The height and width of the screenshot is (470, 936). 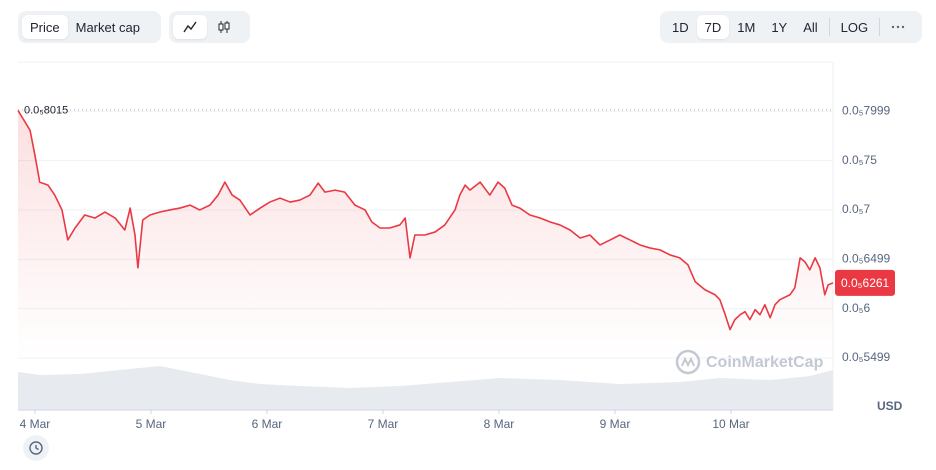 I want to click on x-tick-label: 4 Mar, so click(x=35, y=424).